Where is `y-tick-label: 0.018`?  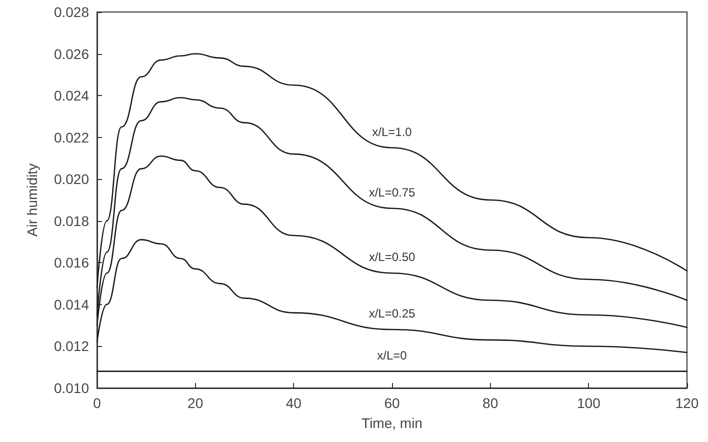 y-tick-label: 0.018 is located at coordinates (72, 220).